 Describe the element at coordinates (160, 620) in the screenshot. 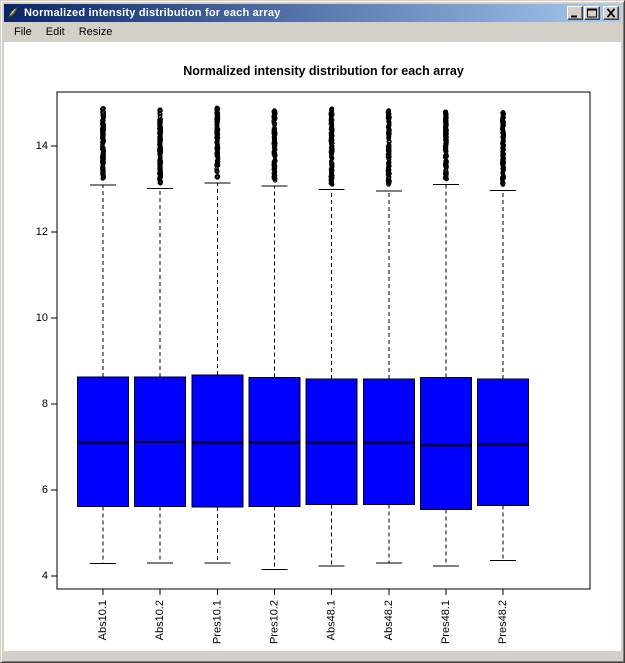

I see `svg-text: Abs10.2` at that location.